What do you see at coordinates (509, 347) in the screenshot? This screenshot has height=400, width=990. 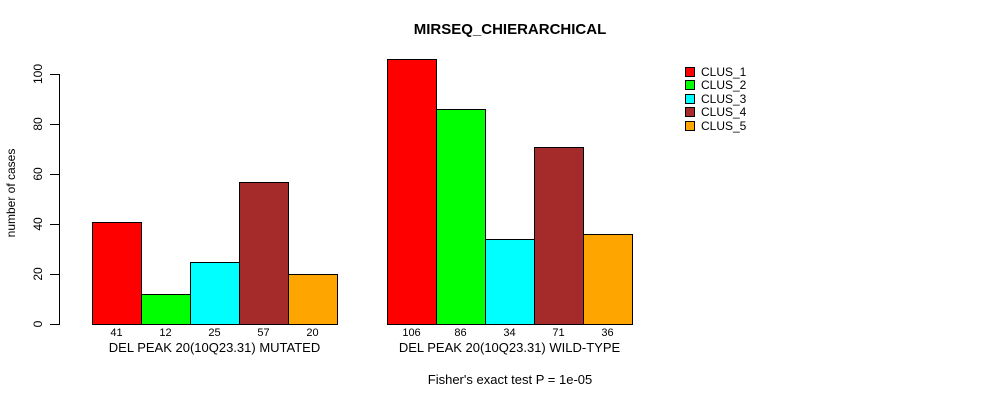 I see `x-group-label: DEL PEAK 20(10Q23.31) WILD-TYPE` at bounding box center [509, 347].